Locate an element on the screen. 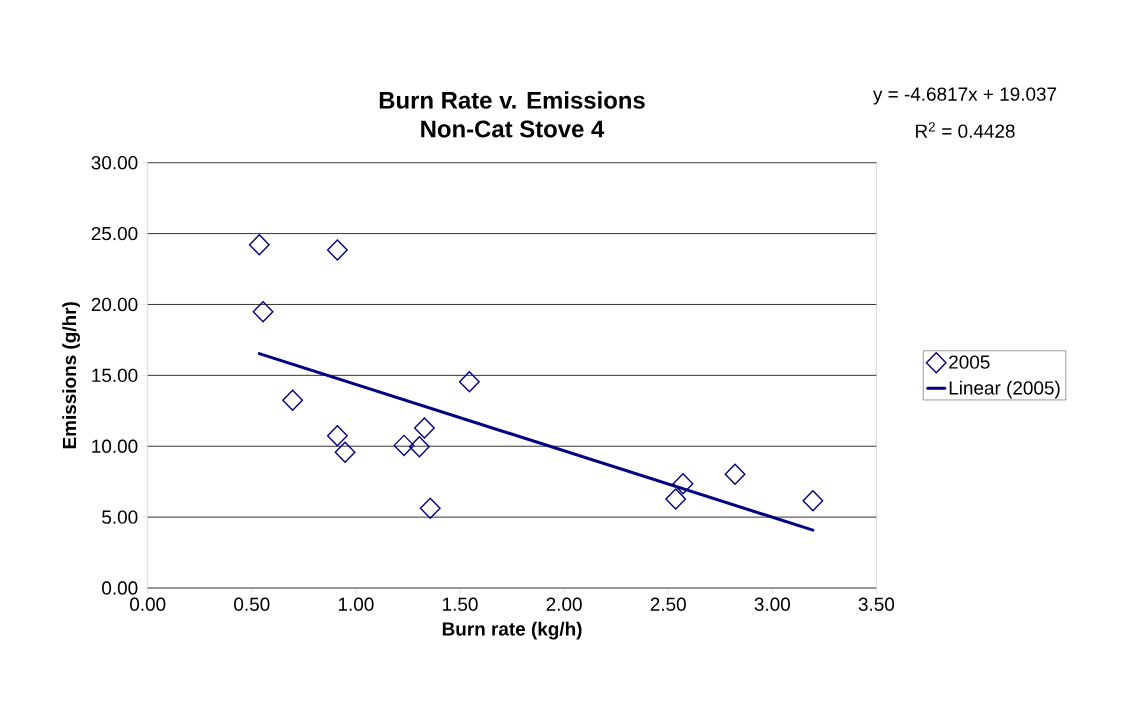  text: R$^{2}$ = 0.4428 is located at coordinates (965, 130).